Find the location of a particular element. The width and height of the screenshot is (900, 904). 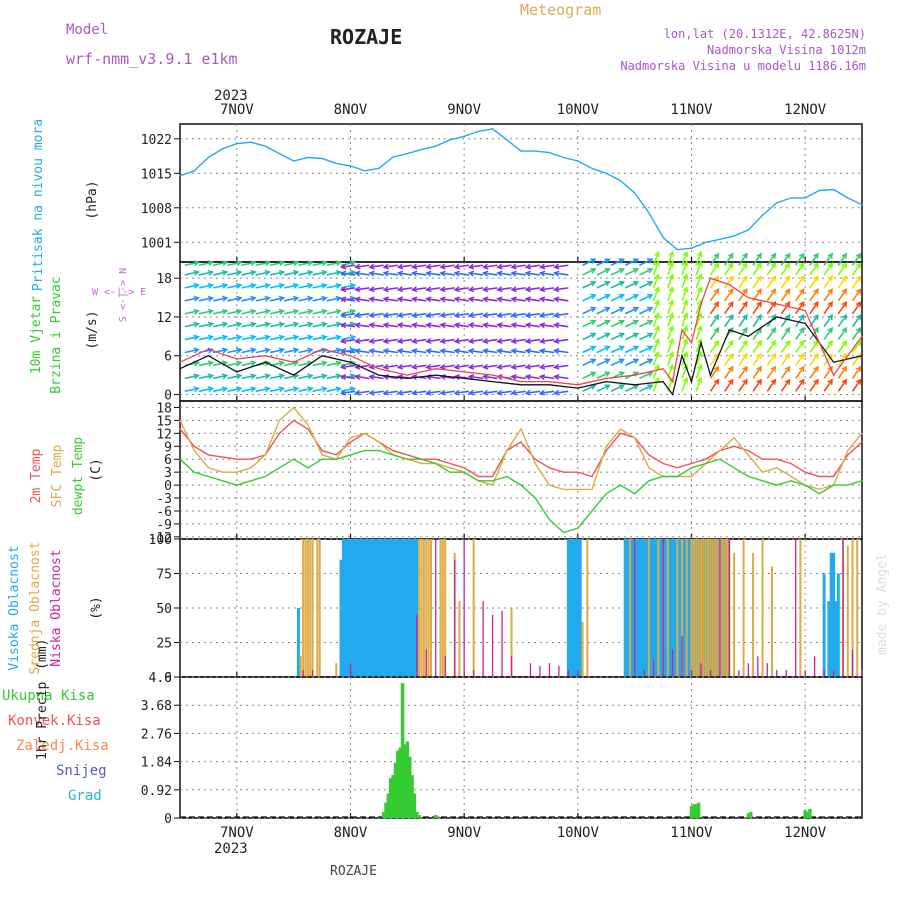

day-label-bottom: 8NOV is located at coordinates (351, 833).